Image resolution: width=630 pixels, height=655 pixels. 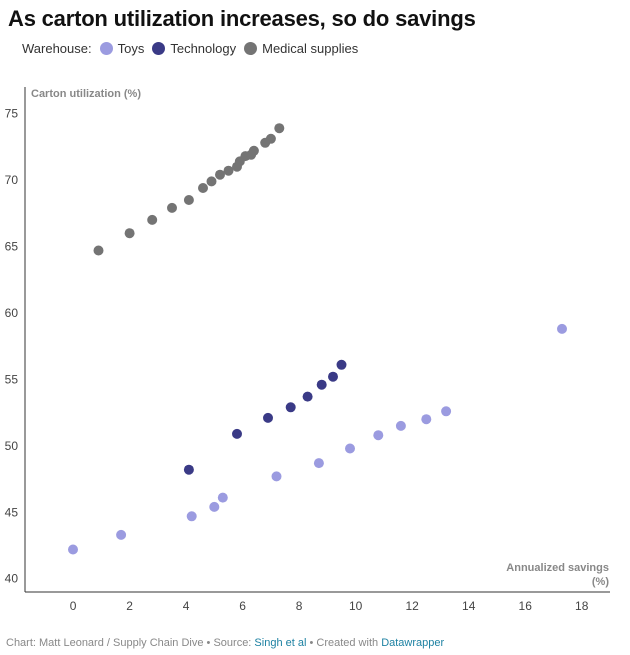 What do you see at coordinates (12, 379) in the screenshot?
I see `y-tick-label: 55` at bounding box center [12, 379].